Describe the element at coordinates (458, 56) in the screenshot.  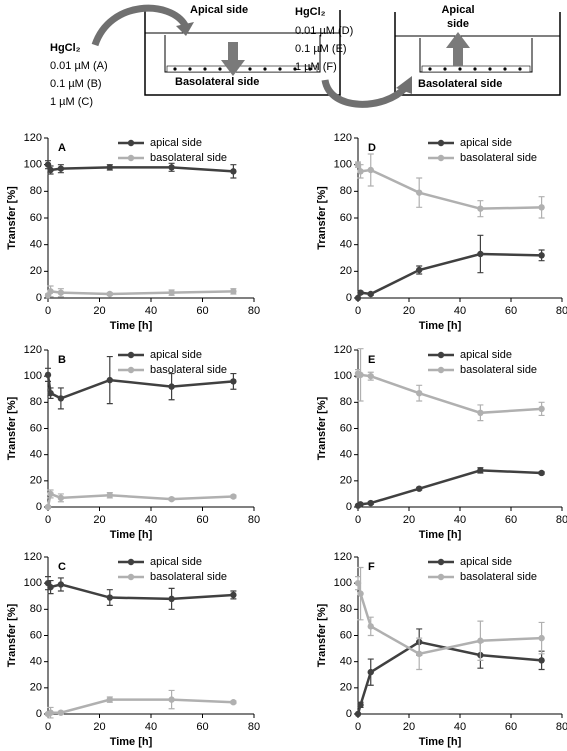
I see `arrow-up` at that location.